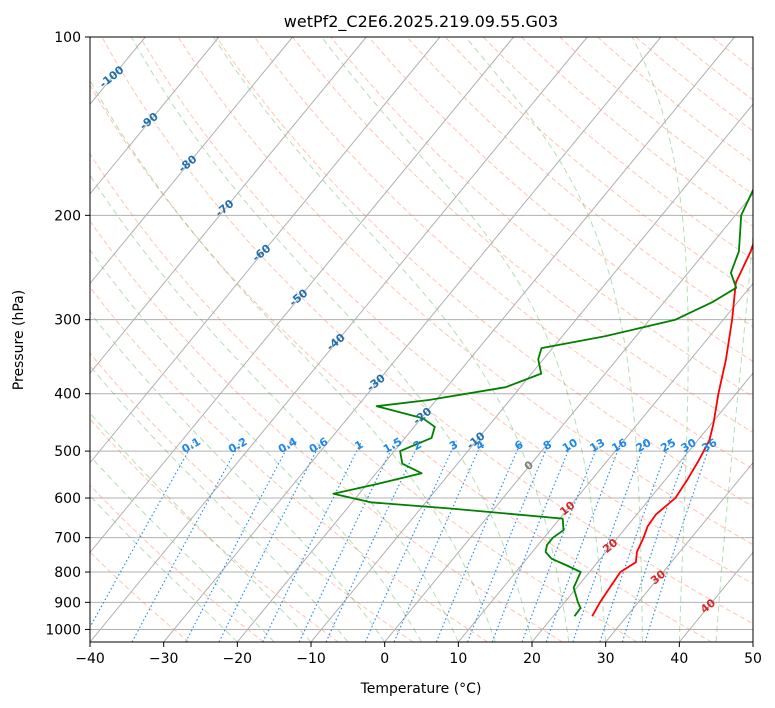 The image size is (775, 708). I want to click on x-tick-label: 0, so click(384, 659).